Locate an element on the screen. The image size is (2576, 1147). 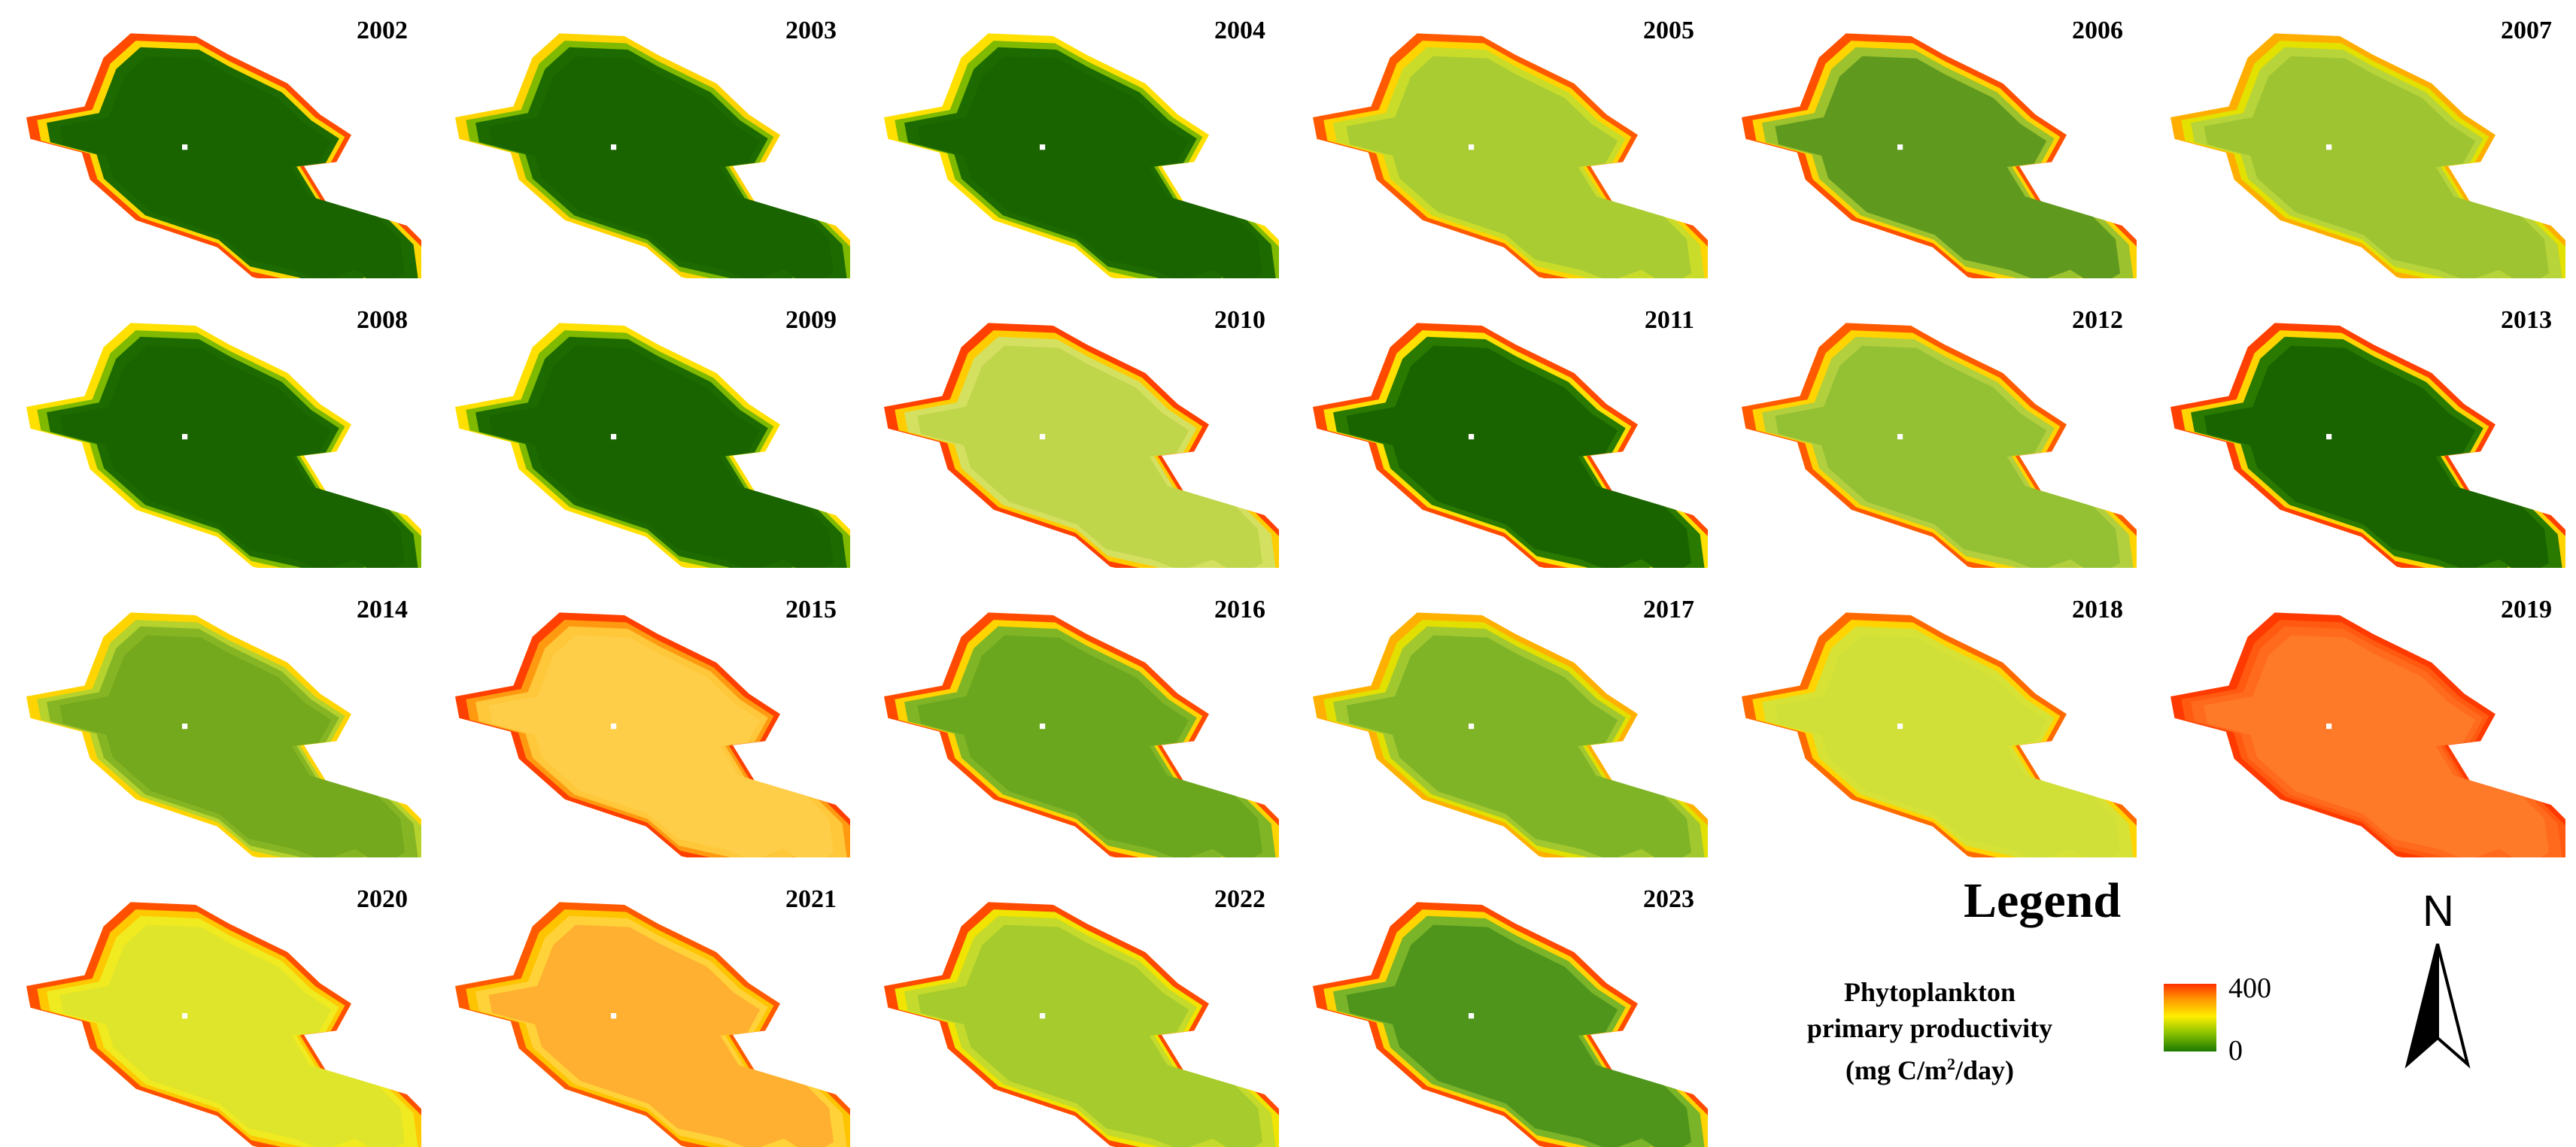
legend-unit-start: (mg C/m is located at coordinates (1896, 1070).